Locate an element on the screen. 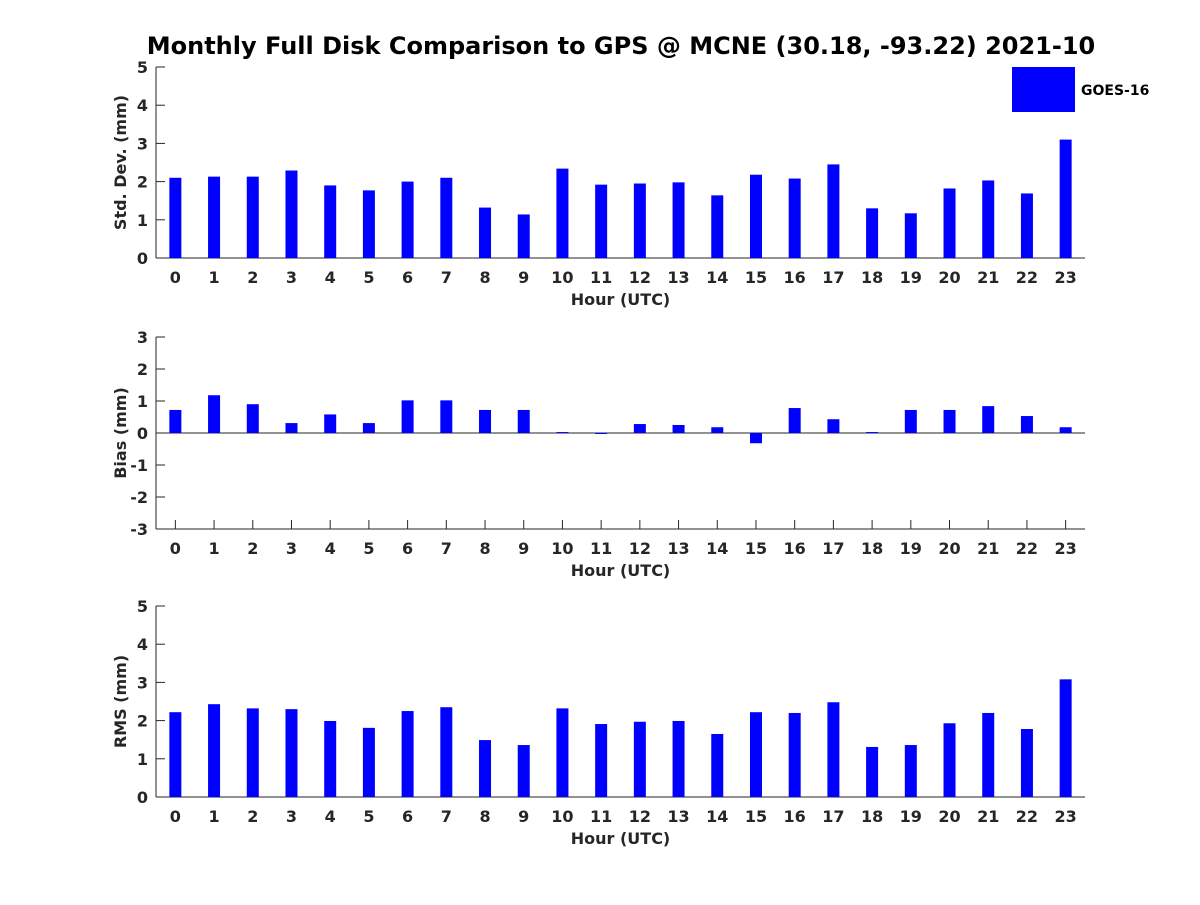  y-tick-label: 4 is located at coordinates (142, 105).